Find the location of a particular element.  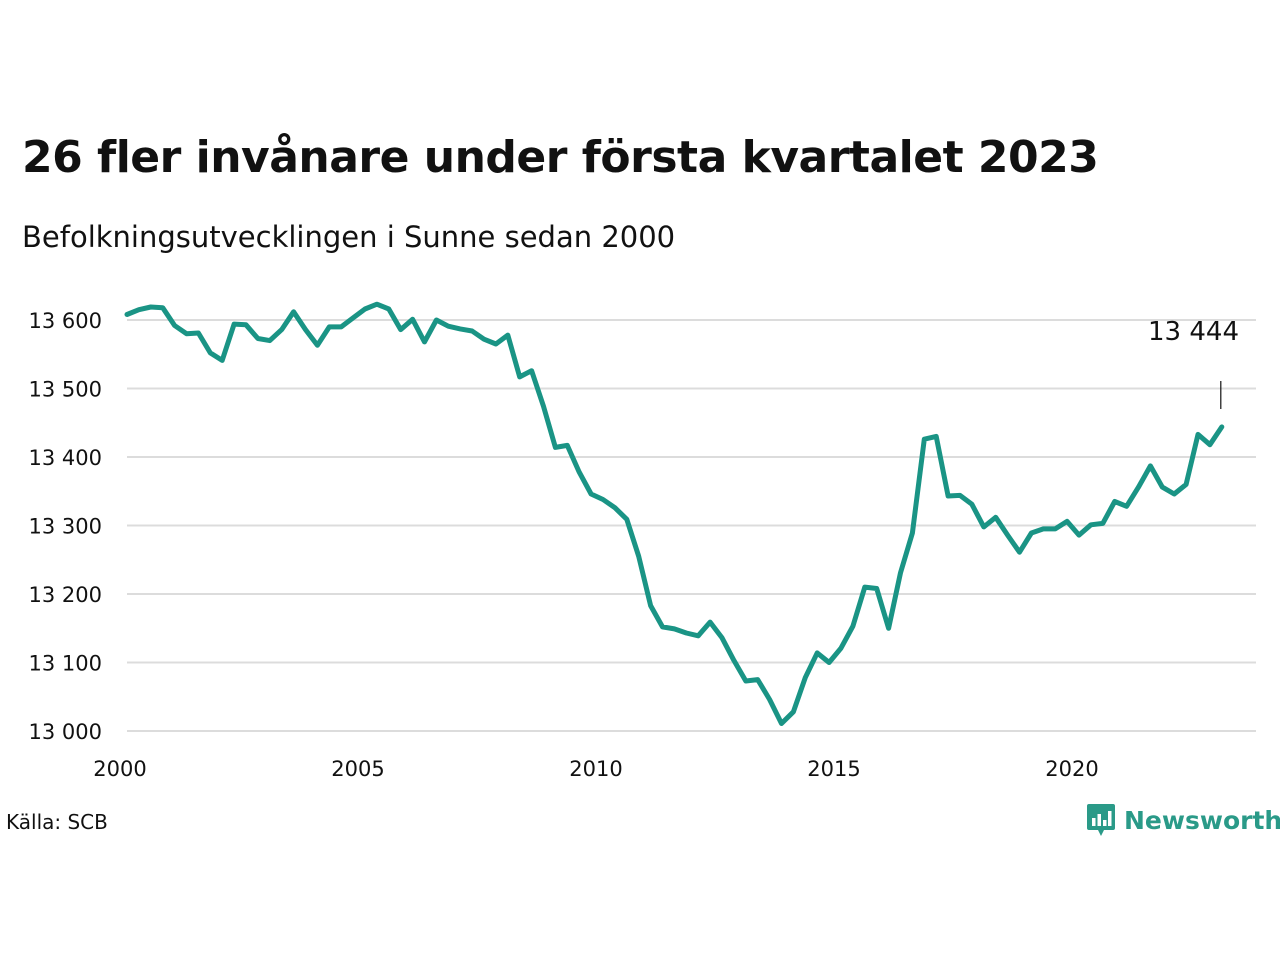

brand-logo: Newsworthy is located at coordinates (1183, 820).